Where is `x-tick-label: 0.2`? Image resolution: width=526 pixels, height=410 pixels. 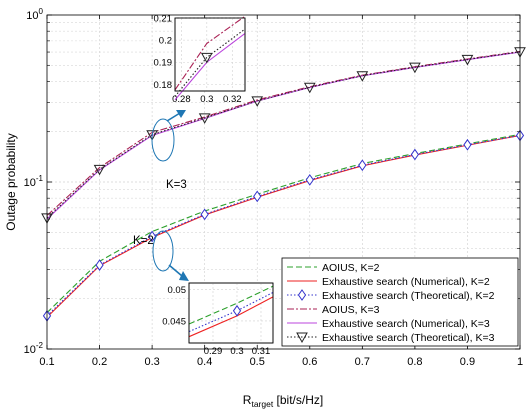
x-tick-label: 0.2 is located at coordinates (99, 362).